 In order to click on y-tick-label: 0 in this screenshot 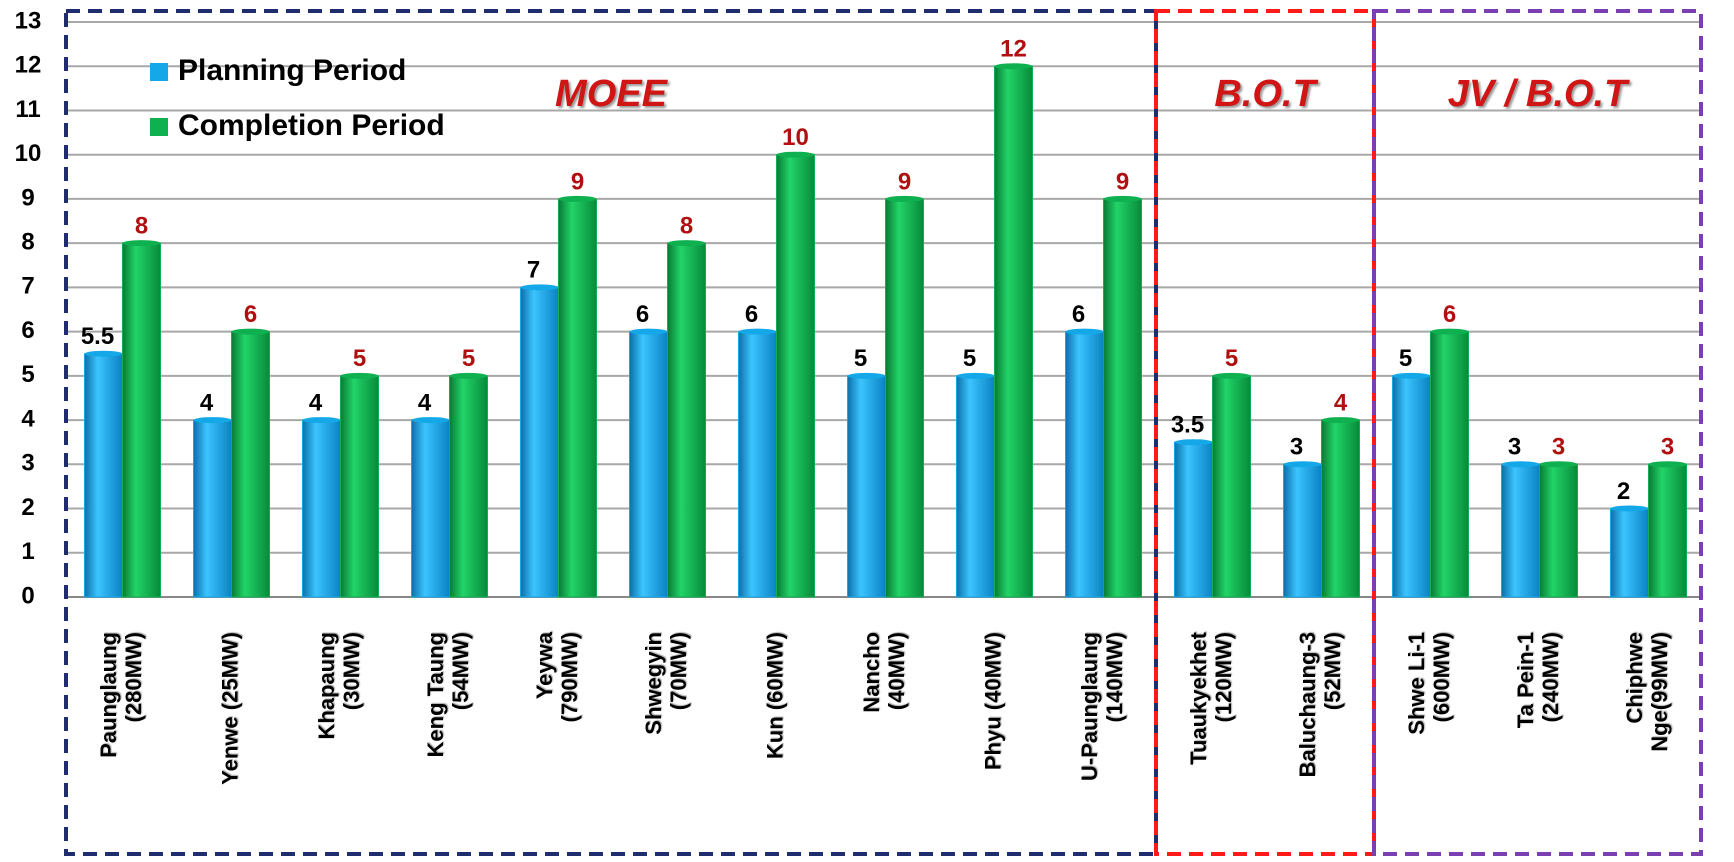, I will do `click(27, 595)`.